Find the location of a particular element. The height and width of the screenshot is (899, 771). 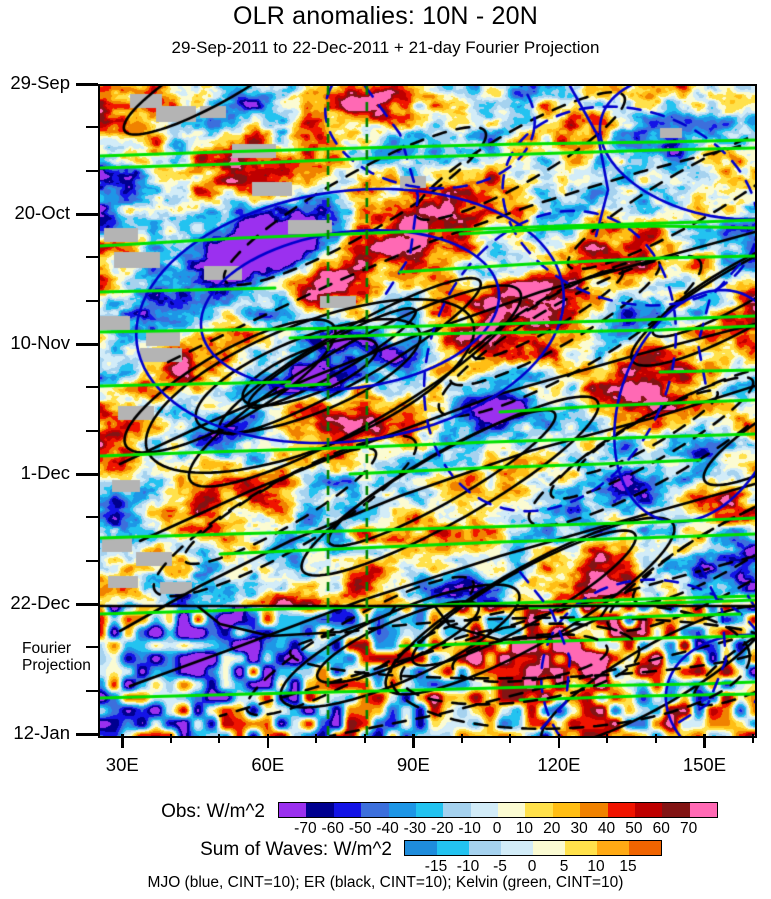

legend-waves-swatches is located at coordinates (533, 848).